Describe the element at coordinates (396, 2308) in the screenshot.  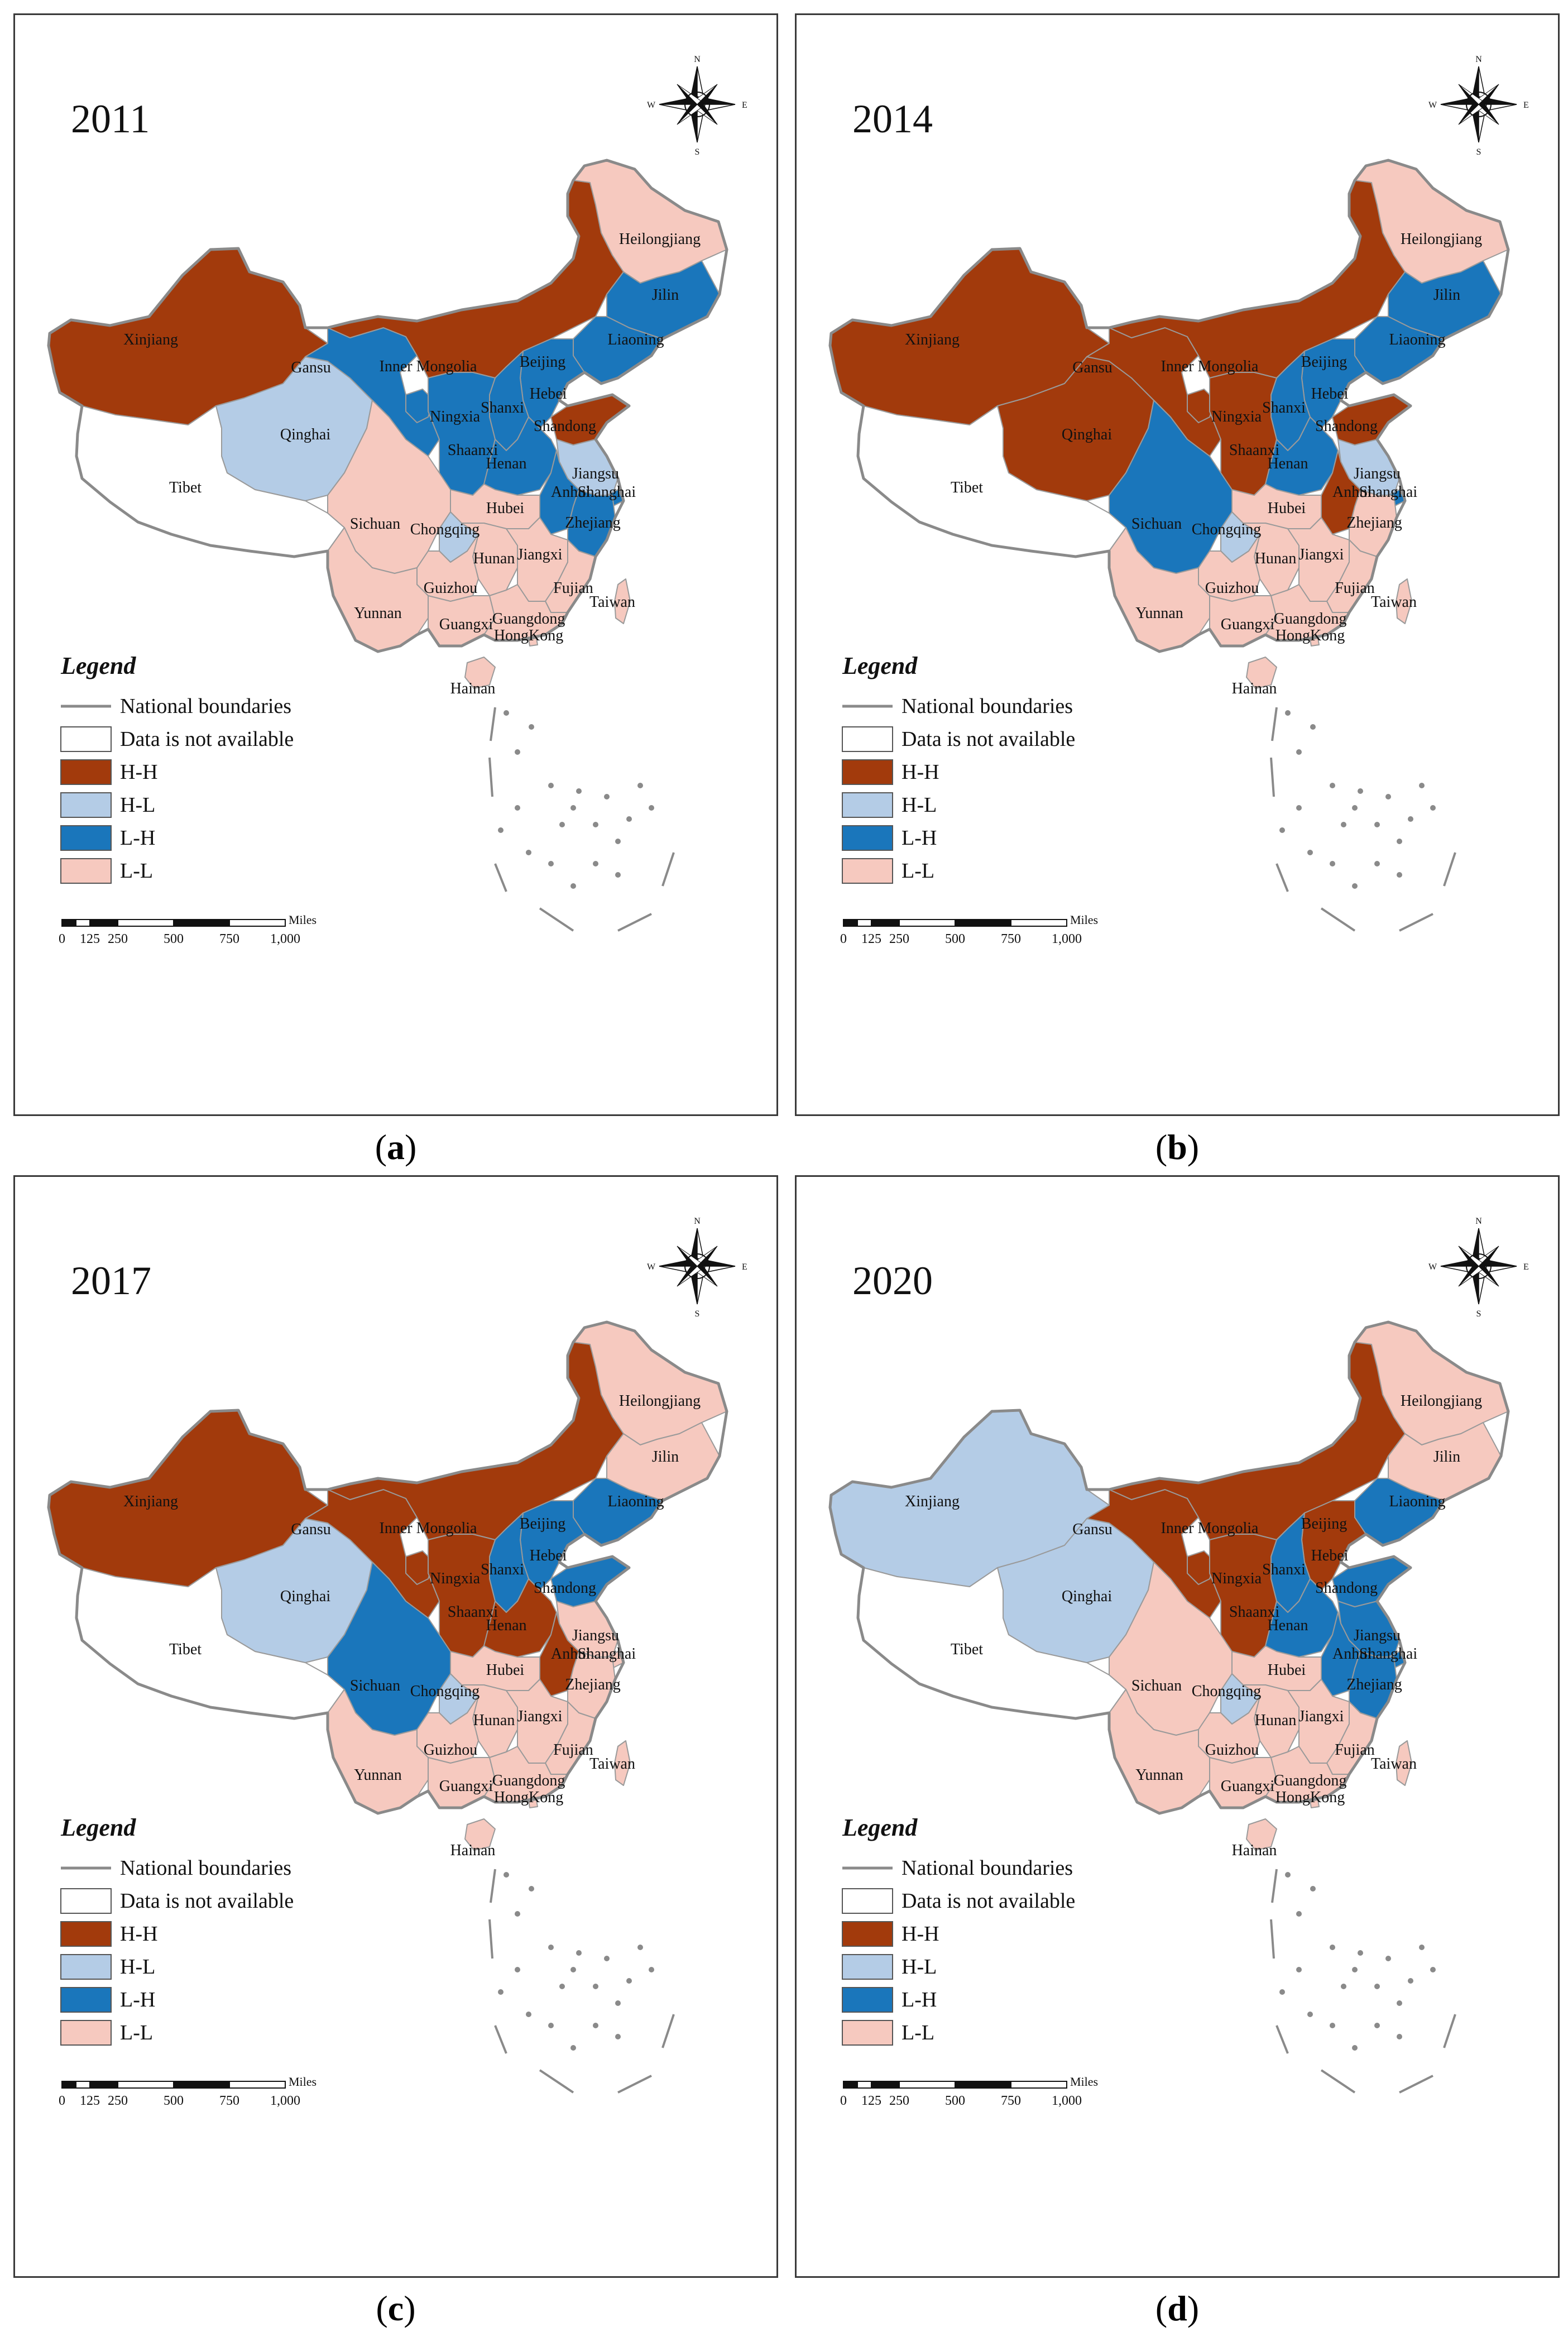
I see `caption-c: (c)` at that location.